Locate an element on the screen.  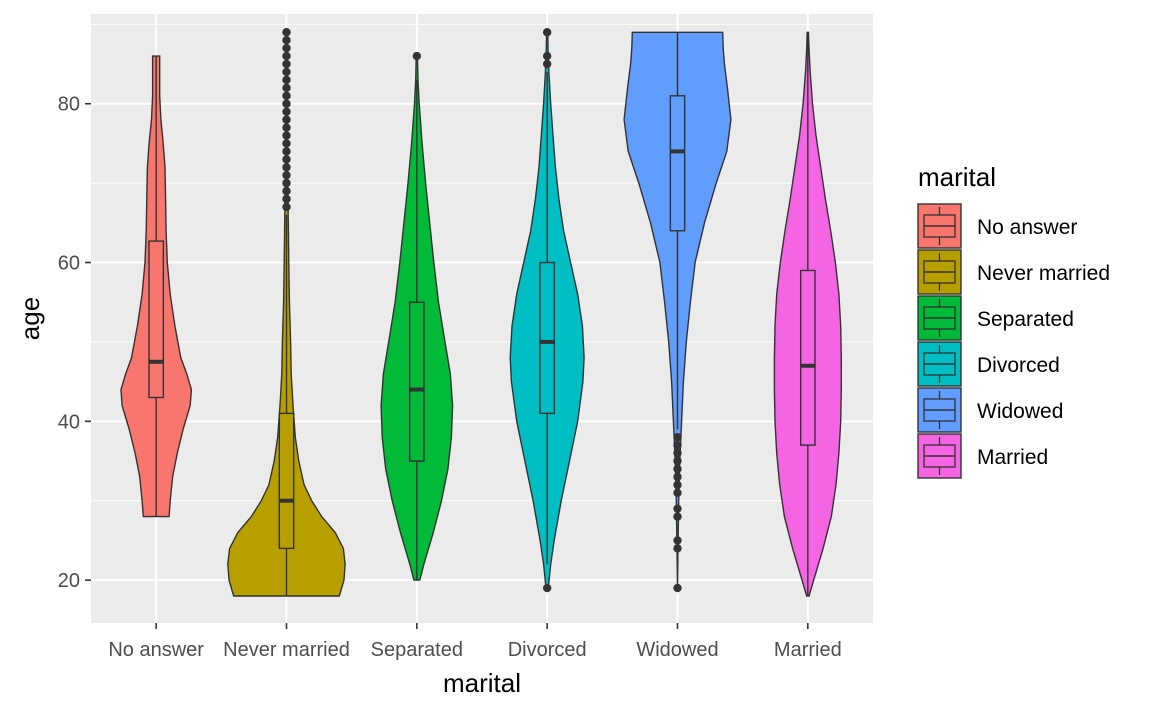
legend-item-married: Married is located at coordinates (982, 456).